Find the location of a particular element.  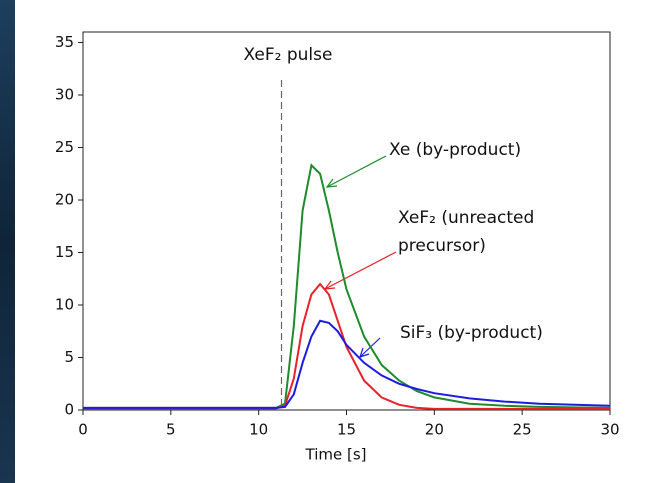

y-tick-label: 25 is located at coordinates (64, 147).